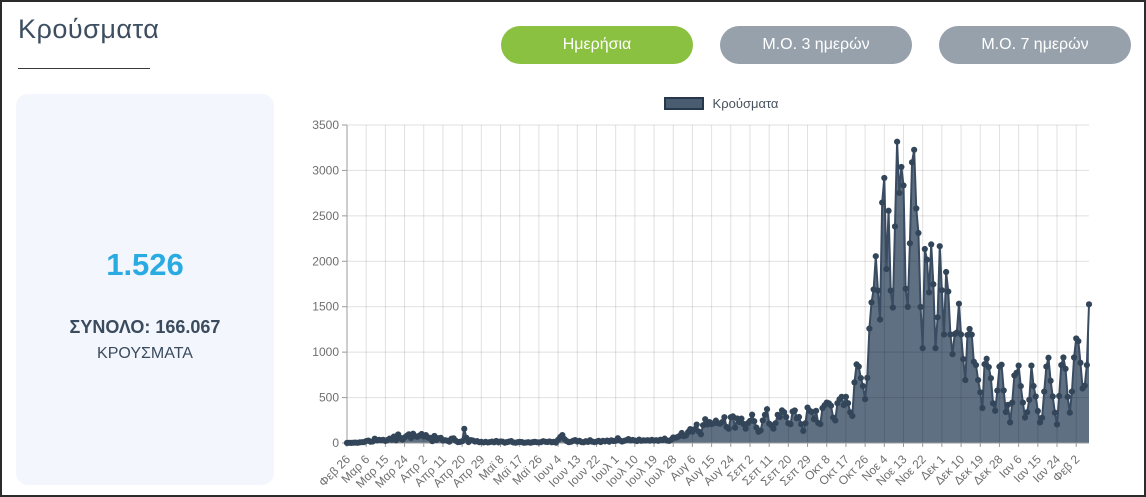 The height and width of the screenshot is (497, 1146). Describe the element at coordinates (745, 103) in the screenshot. I see `legend-label: Κρούσματα` at that location.